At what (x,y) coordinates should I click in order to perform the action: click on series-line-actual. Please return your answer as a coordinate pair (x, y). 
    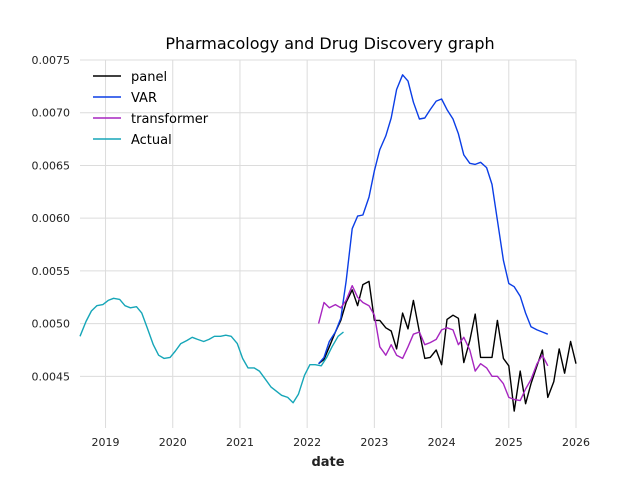
    Looking at the image, I should click on (211, 350).